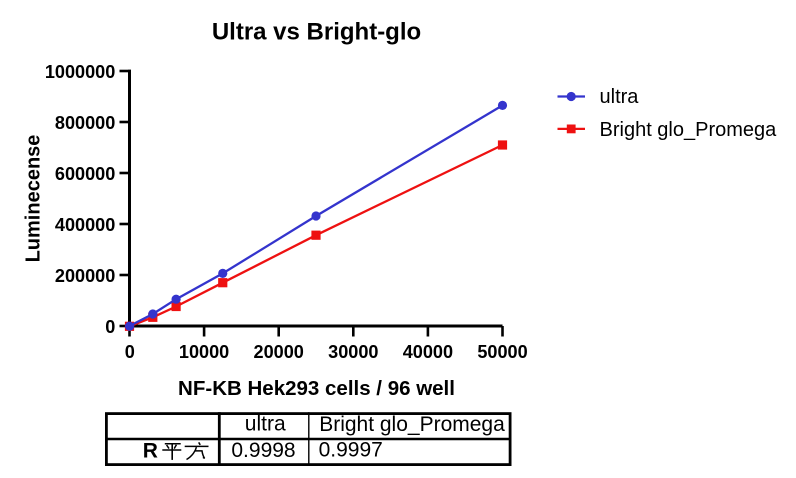 Image resolution: width=796 pixels, height=478 pixels. Describe the element at coordinates (85, 276) in the screenshot. I see `svg-text: 200000` at that location.